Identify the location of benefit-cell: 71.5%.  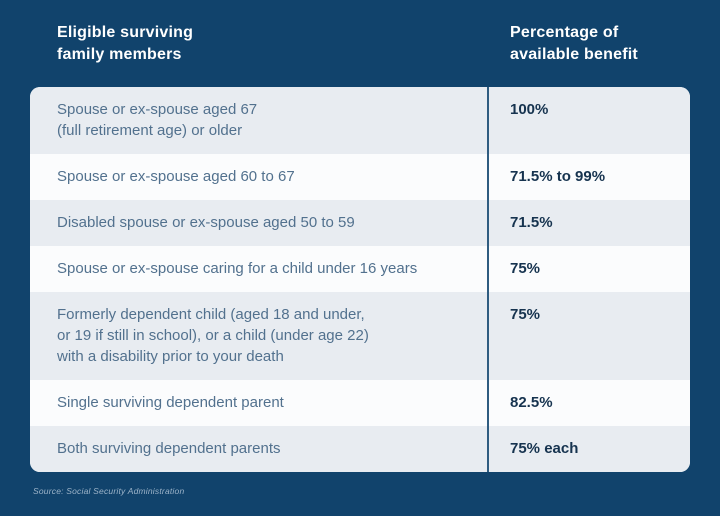
(531, 222).